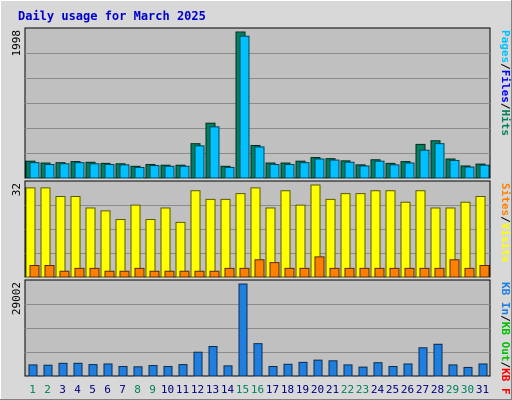  Describe the element at coordinates (257, 389) in the screenshot. I see `day-label-16: 16` at that location.